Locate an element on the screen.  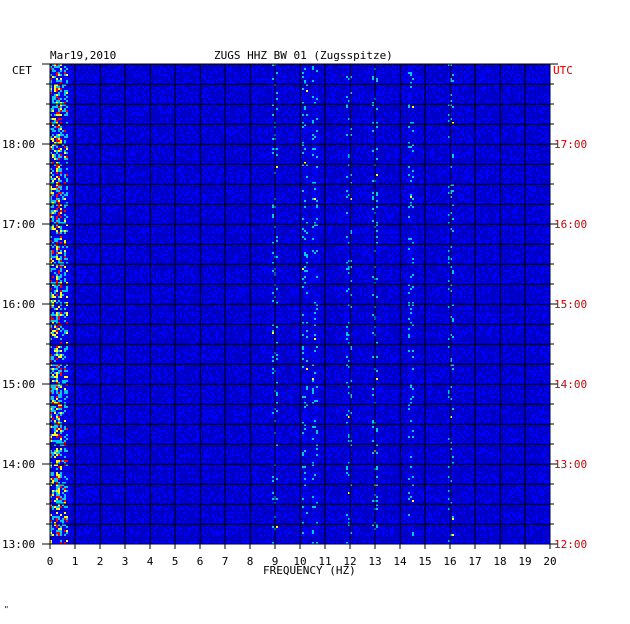
utc-tick-label: 17:00 is located at coordinates (570, 144).